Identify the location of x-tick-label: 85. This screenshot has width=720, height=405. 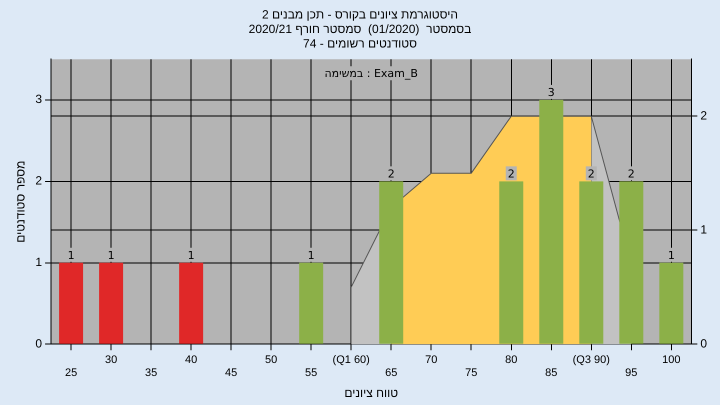
(551, 373).